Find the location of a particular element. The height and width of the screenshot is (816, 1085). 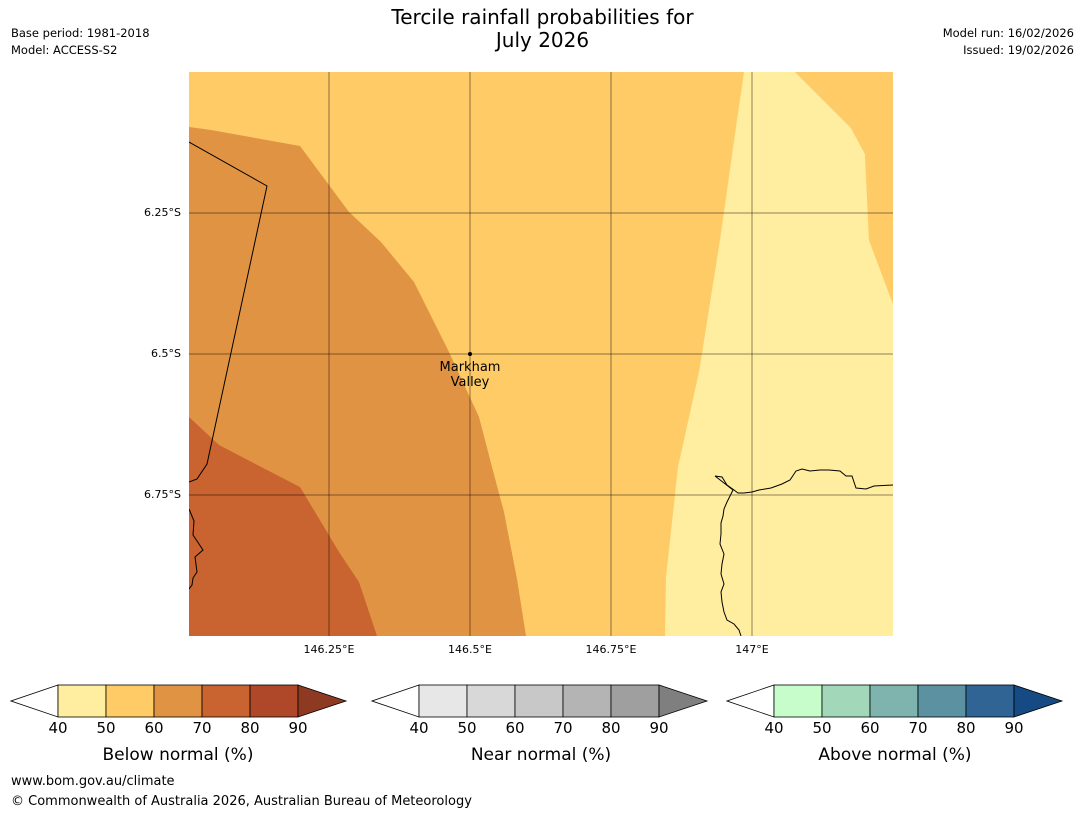

model-name: Model: ACCESS-S2 is located at coordinates (64, 50).